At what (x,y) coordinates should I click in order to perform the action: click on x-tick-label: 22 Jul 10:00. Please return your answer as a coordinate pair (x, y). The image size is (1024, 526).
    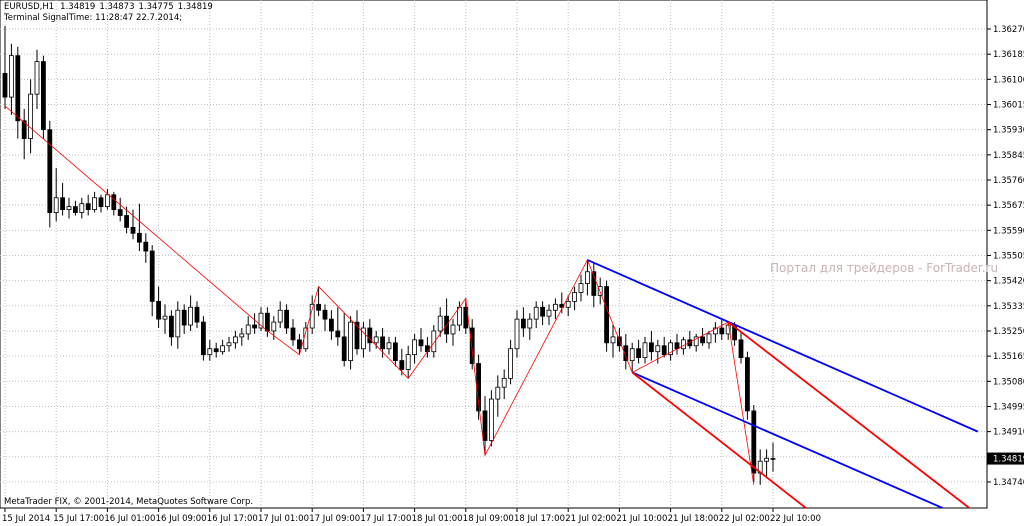
    Looking at the image, I should click on (795, 519).